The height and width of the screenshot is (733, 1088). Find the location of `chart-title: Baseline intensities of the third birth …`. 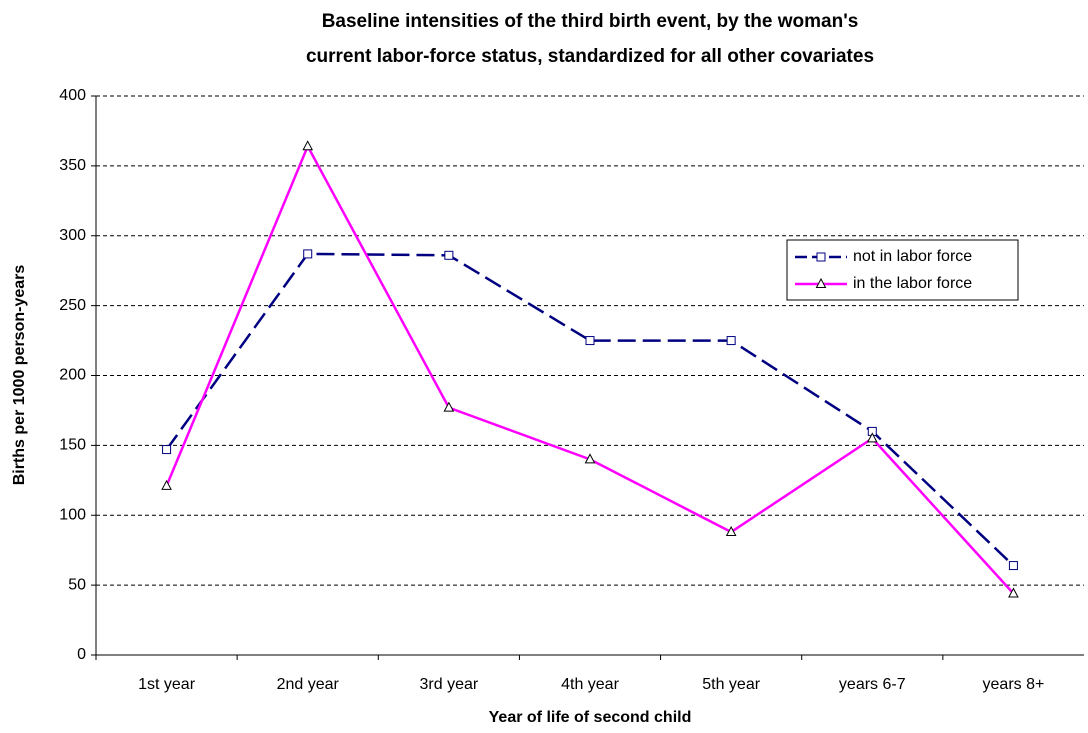

chart-title: Baseline intensities of the third birth … is located at coordinates (590, 21).